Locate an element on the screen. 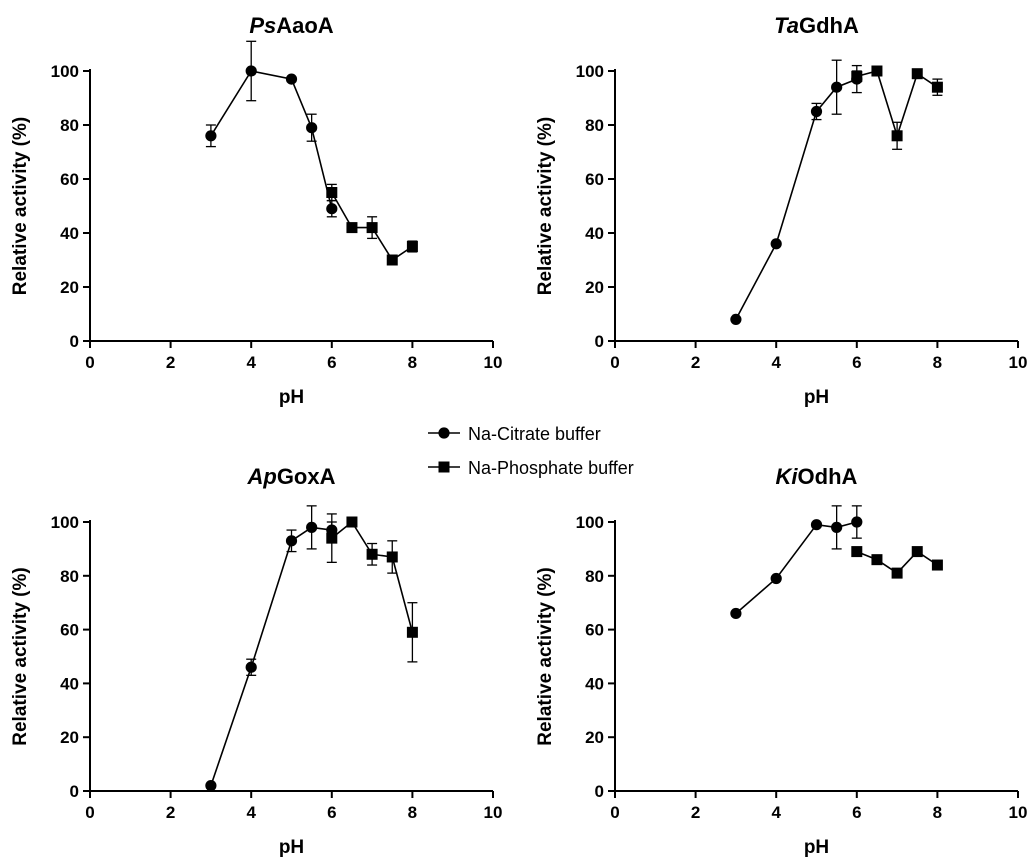 The width and height of the screenshot is (1030, 864). series-phosphate-psaaoa is located at coordinates (372, 224).